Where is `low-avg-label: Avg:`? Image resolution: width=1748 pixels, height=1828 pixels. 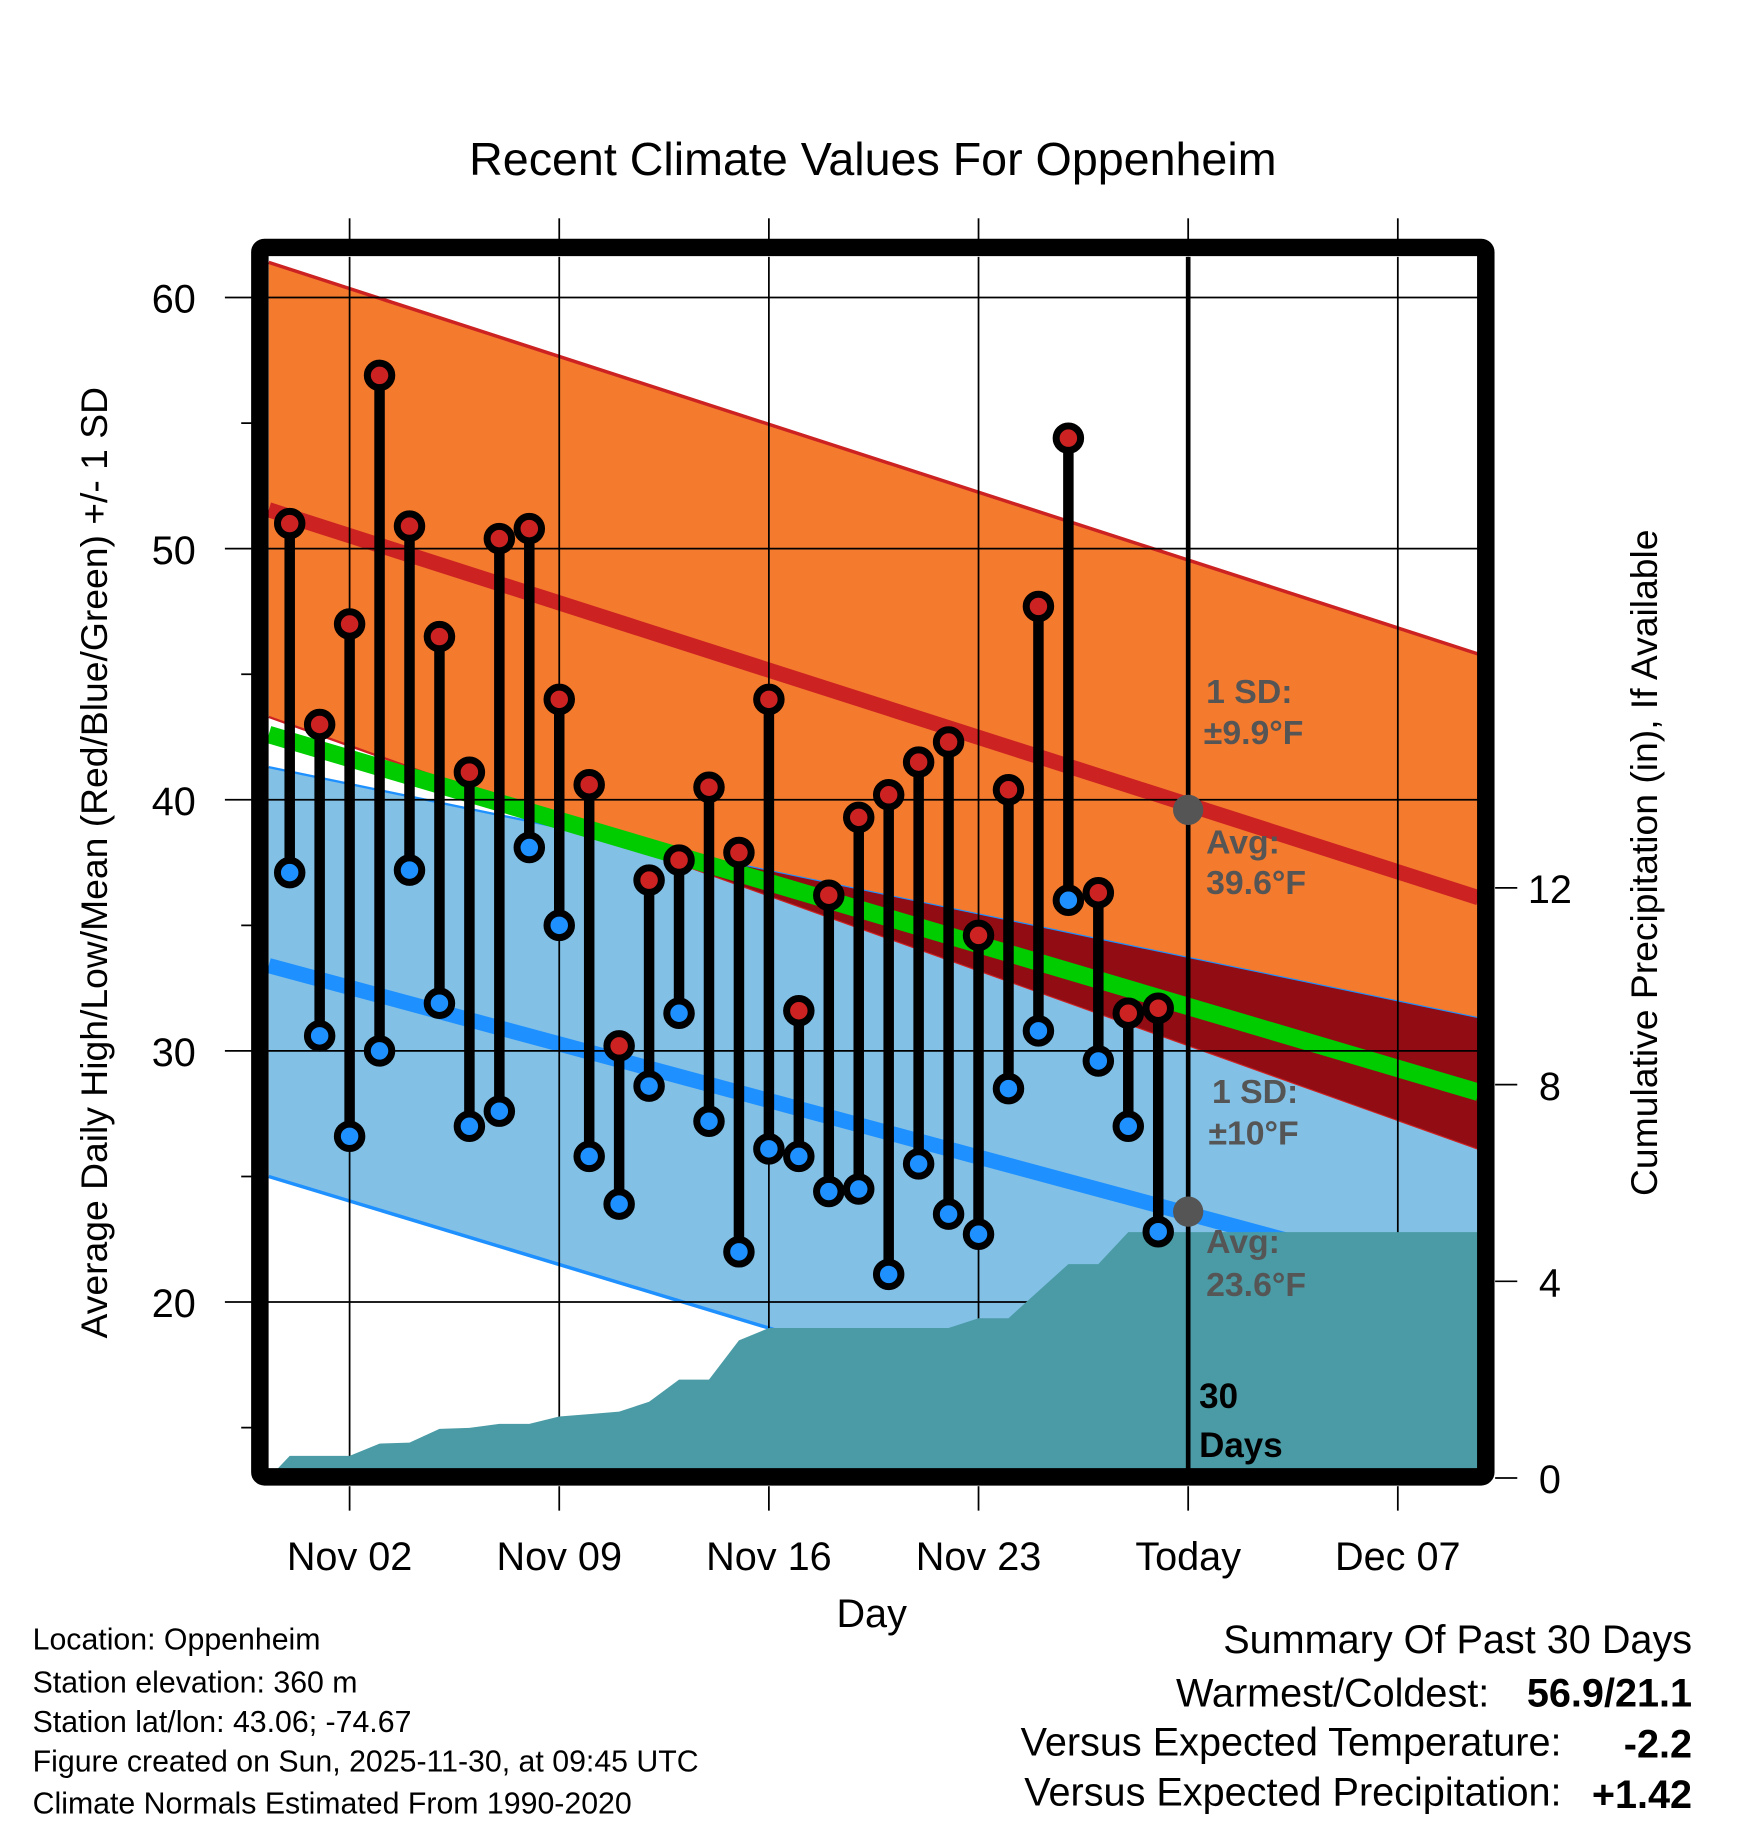
low-avg-label: Avg: is located at coordinates (1243, 1242).